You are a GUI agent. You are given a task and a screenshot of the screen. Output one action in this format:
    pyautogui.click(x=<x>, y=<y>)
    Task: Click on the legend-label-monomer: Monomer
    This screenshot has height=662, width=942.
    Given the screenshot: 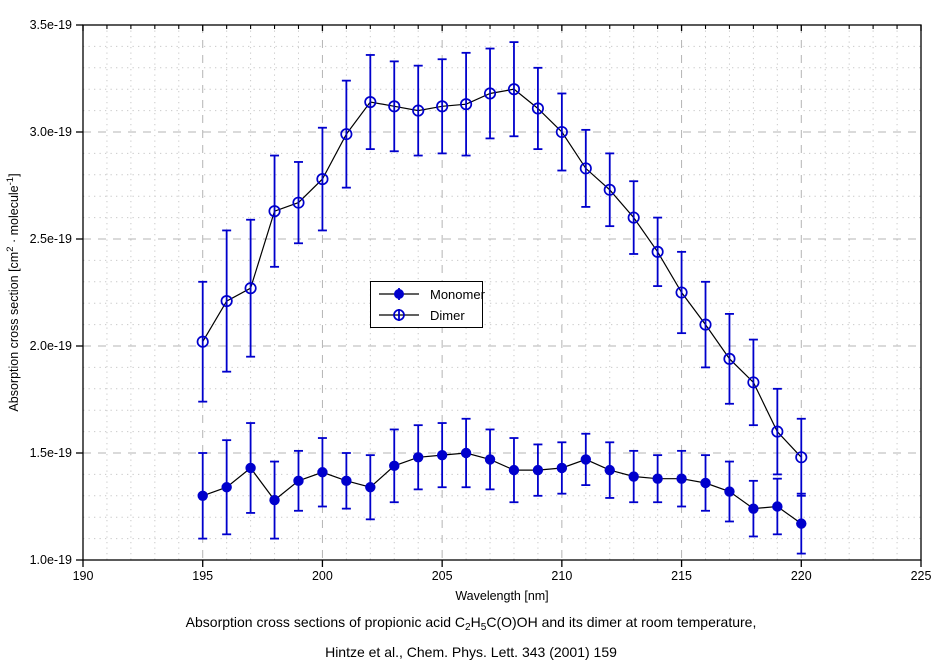 What is the action you would take?
    pyautogui.click(x=457, y=294)
    